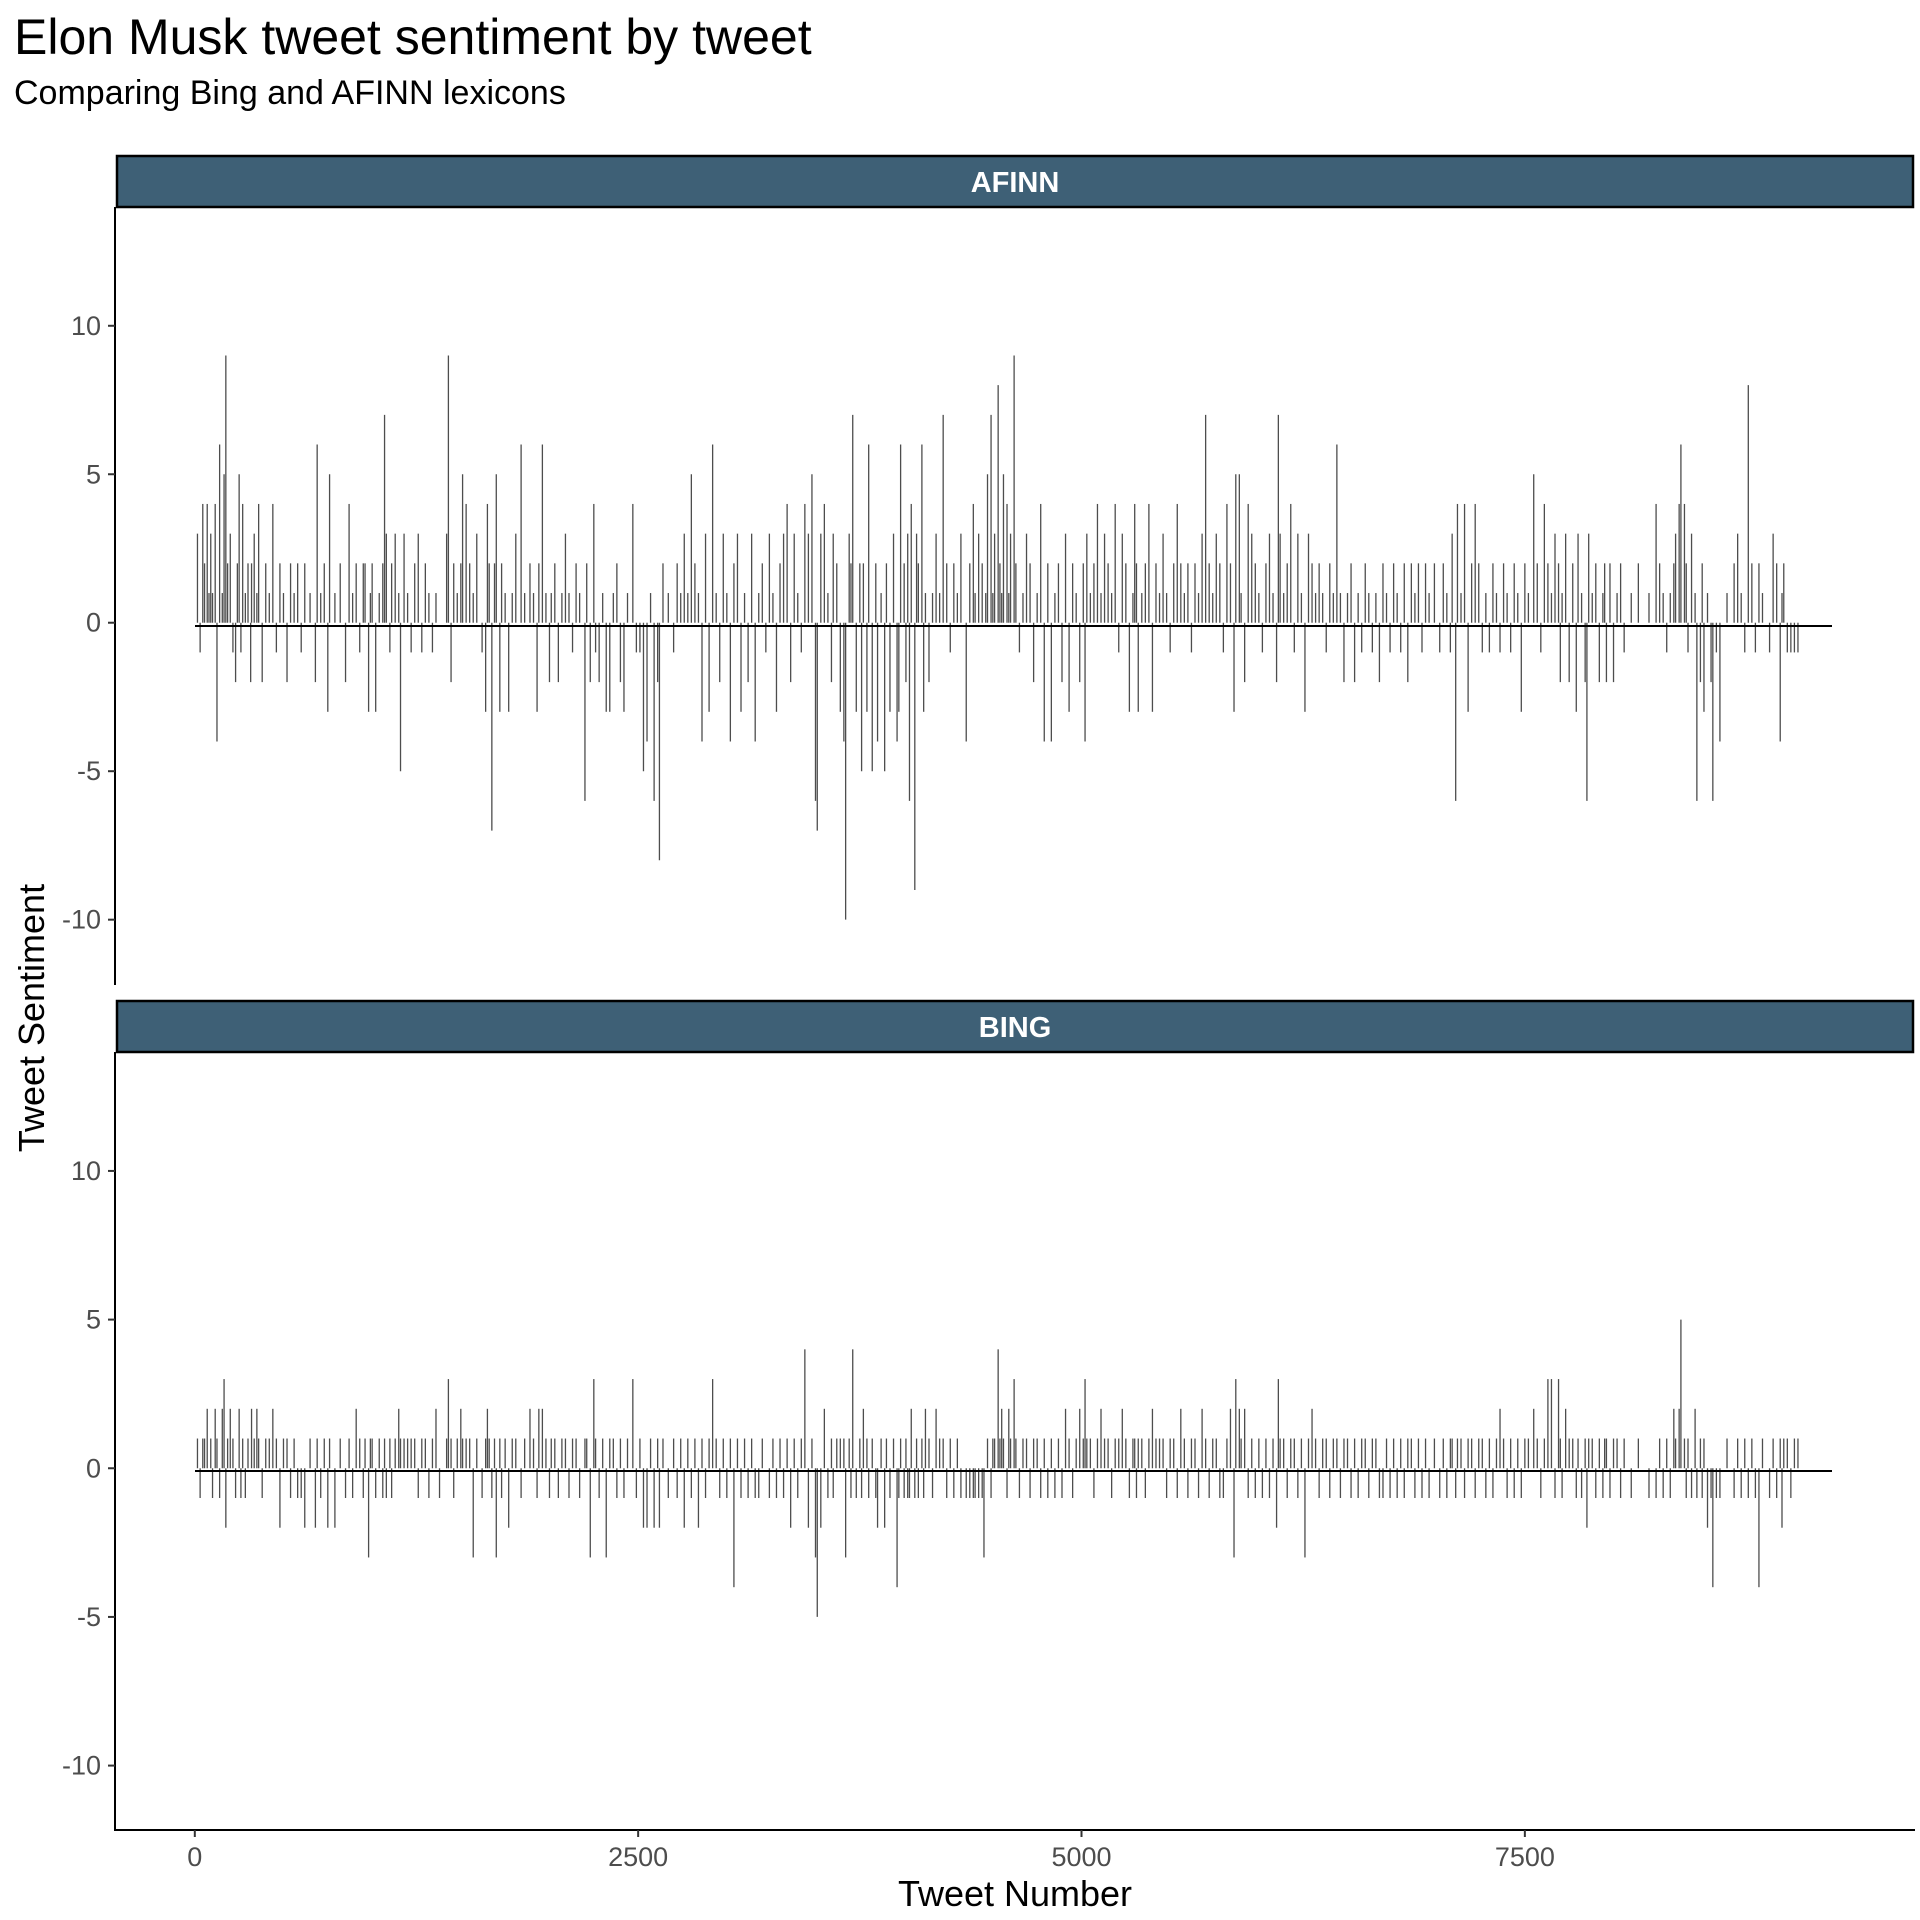 The image size is (1920, 1920). I want to click on x-ticks: 0 2500 5000 7500, so click(871, 1851).